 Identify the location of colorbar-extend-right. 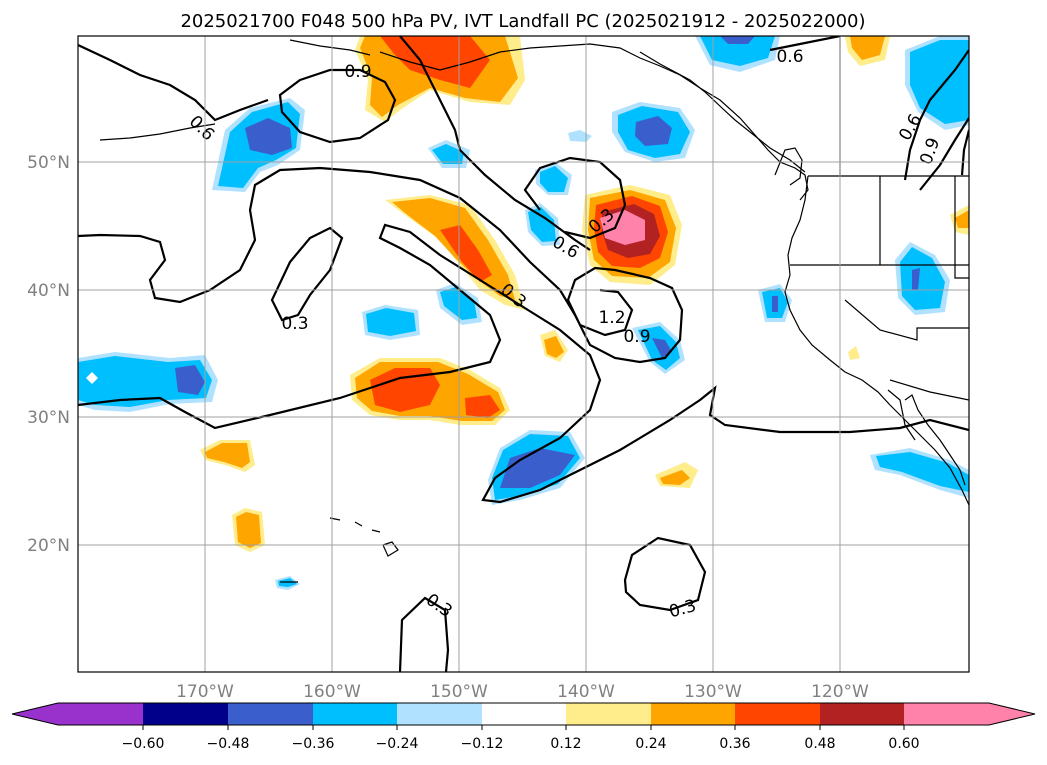
(969, 714).